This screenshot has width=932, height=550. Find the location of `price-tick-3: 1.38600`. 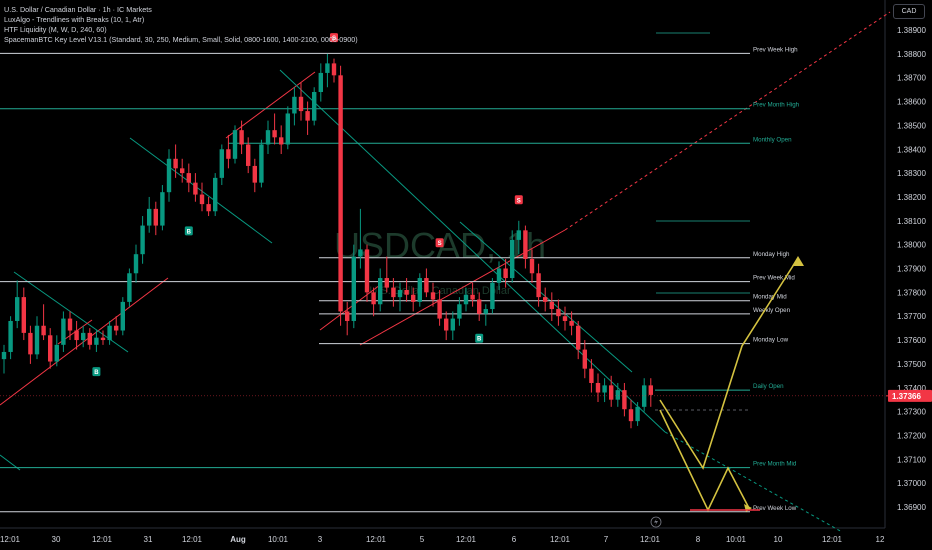

price-tick-3: 1.38600 is located at coordinates (911, 102).